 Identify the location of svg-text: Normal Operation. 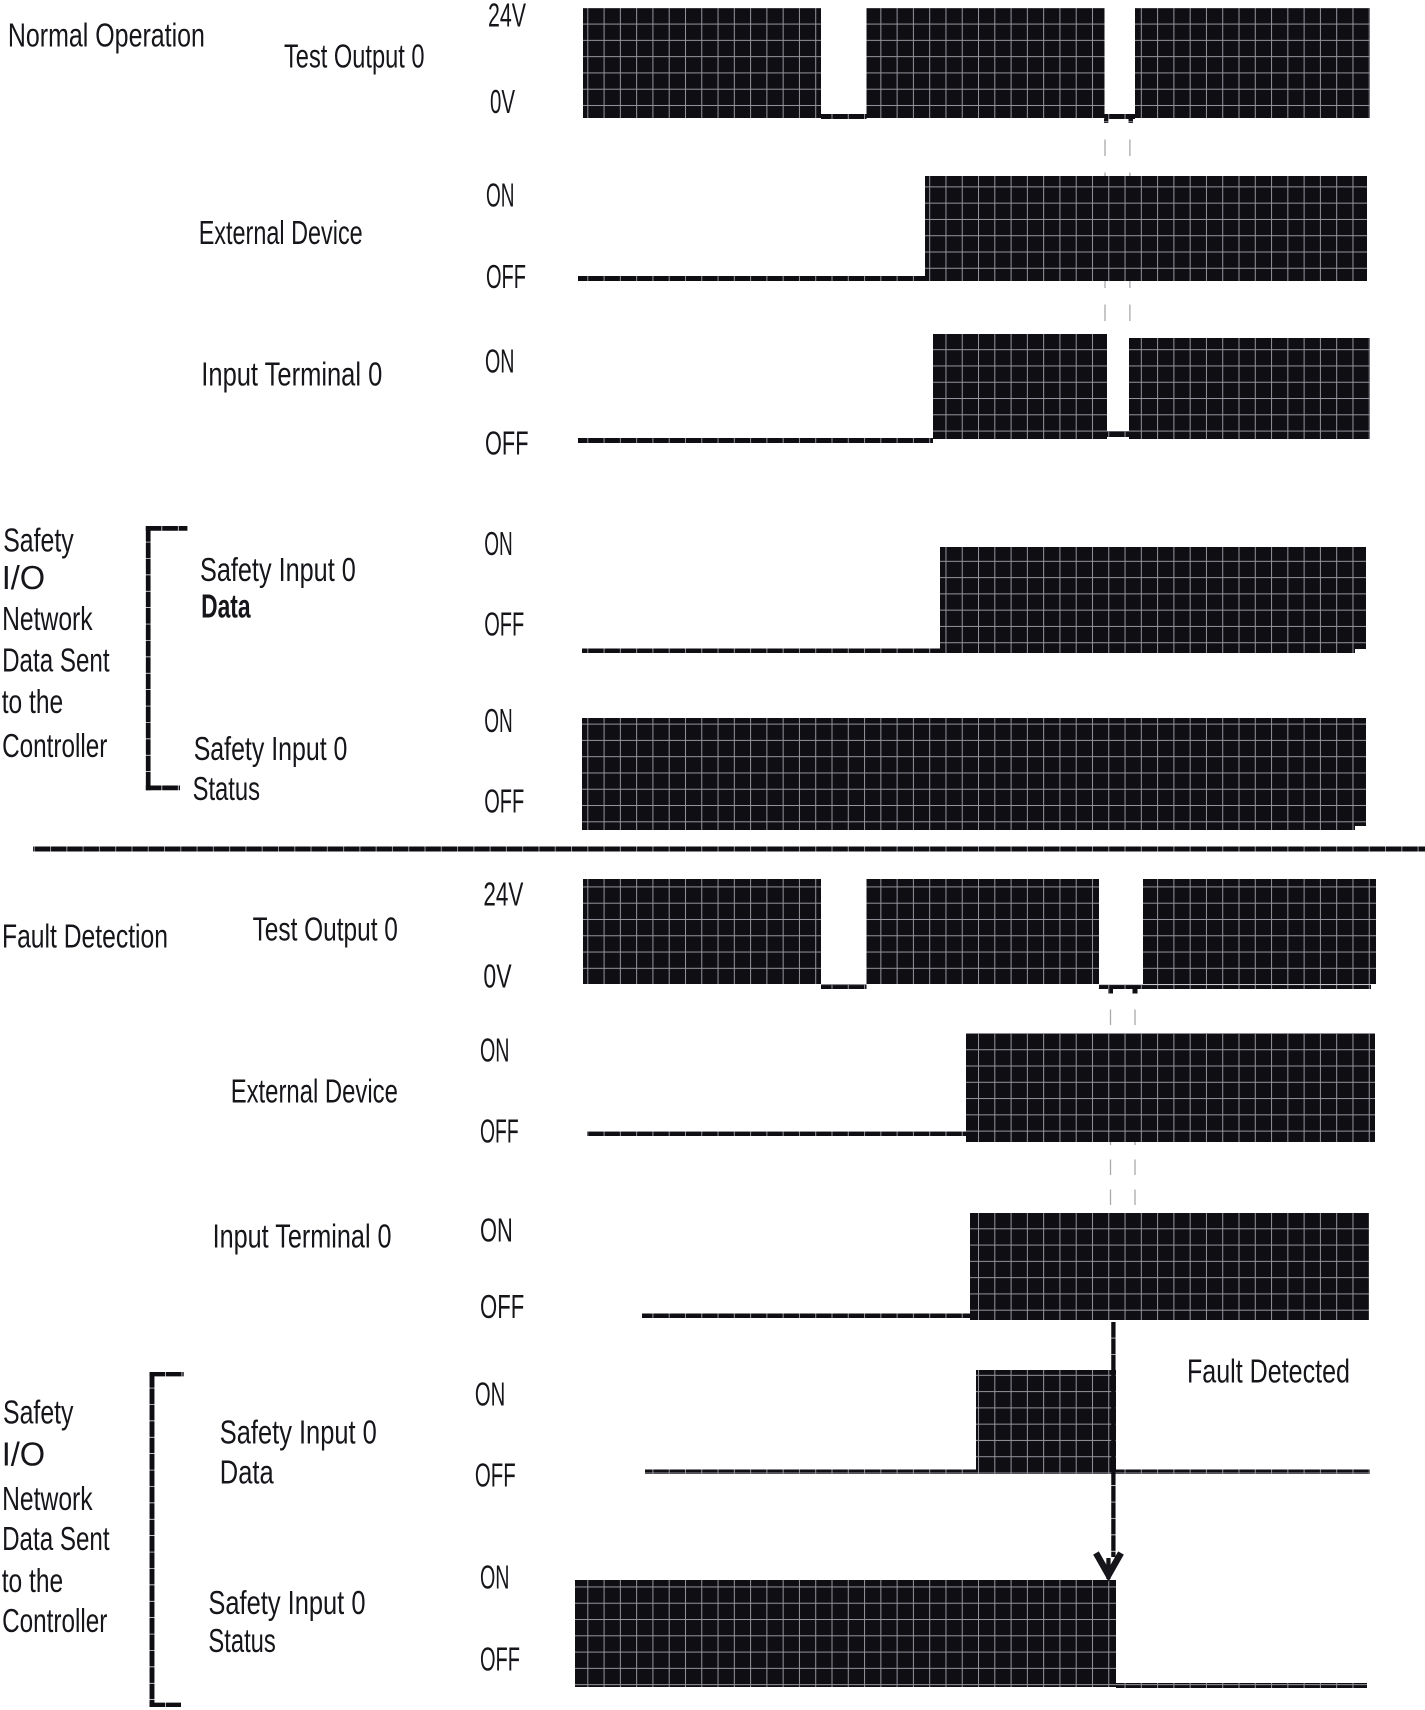
(106, 35).